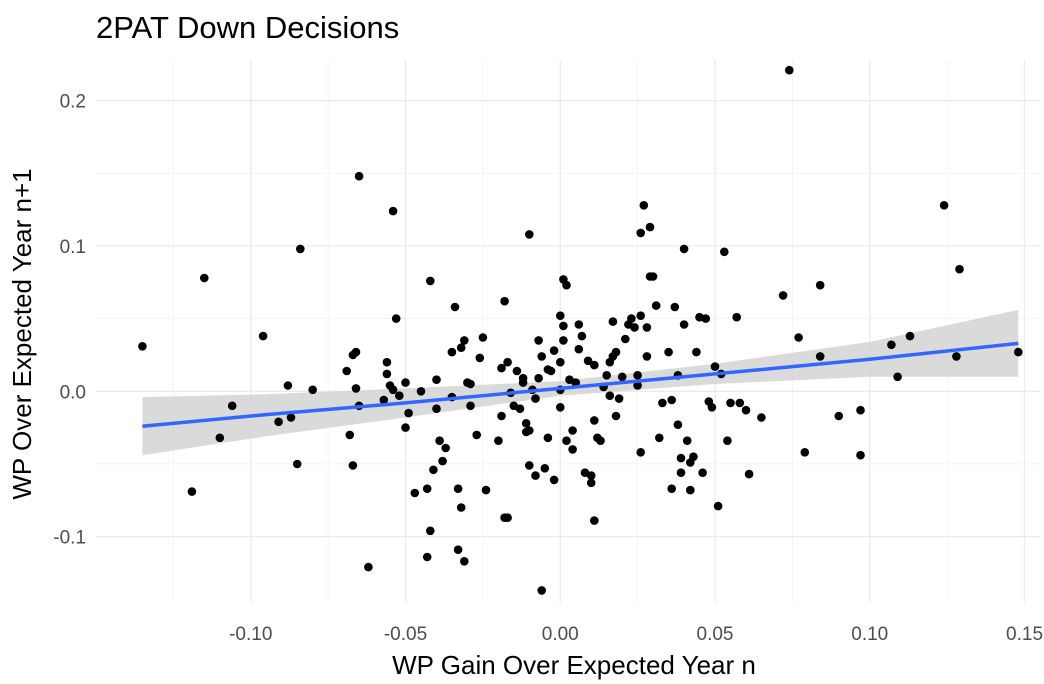 This screenshot has height=684, width=1044. Describe the element at coordinates (73, 392) in the screenshot. I see `y-tick-label: 0.0` at that location.